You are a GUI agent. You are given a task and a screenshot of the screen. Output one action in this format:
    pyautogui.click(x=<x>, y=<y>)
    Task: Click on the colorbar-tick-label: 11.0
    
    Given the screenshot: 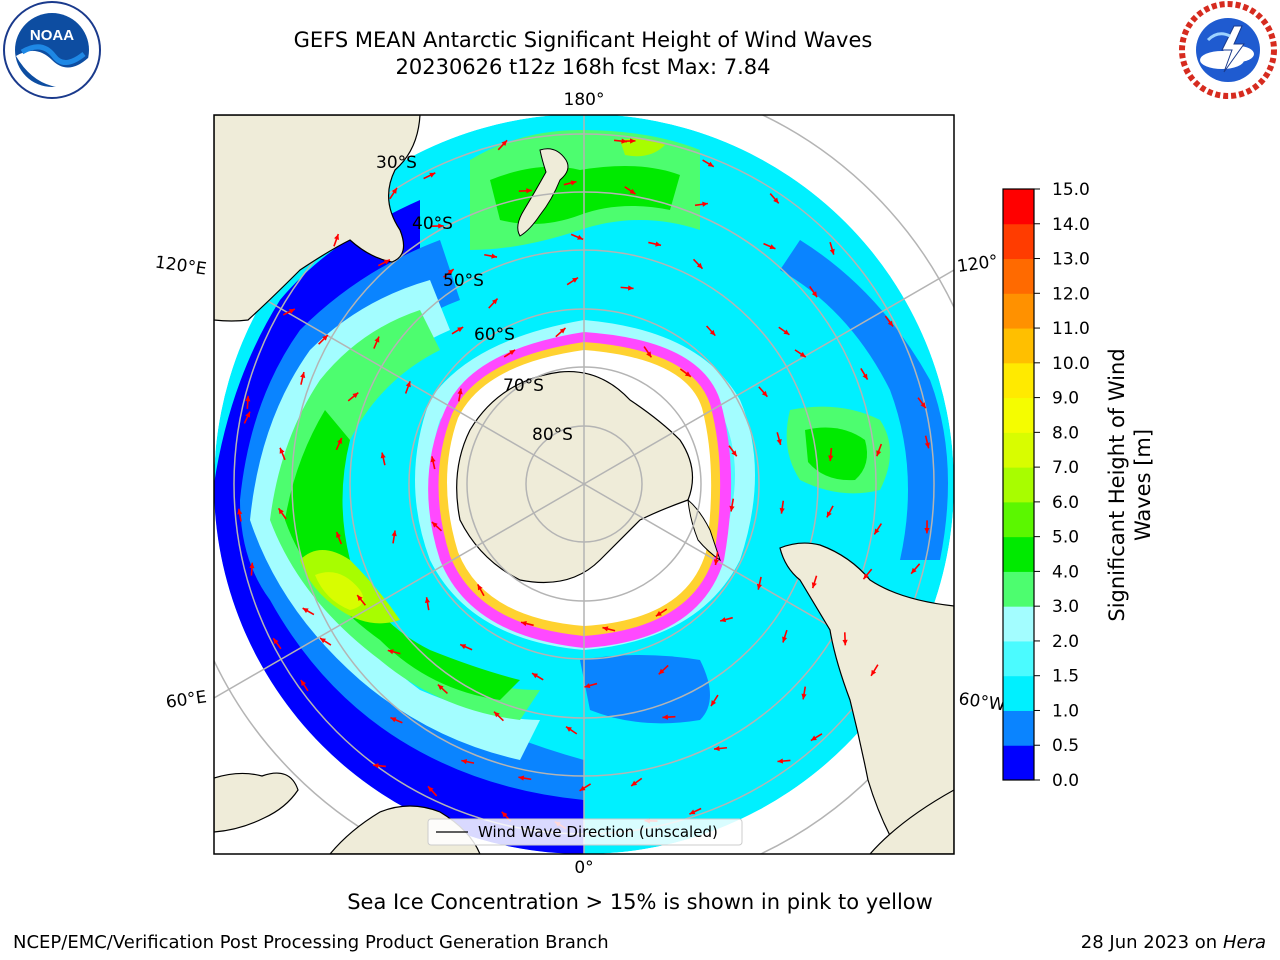 What is the action you would take?
    pyautogui.click(x=1071, y=329)
    